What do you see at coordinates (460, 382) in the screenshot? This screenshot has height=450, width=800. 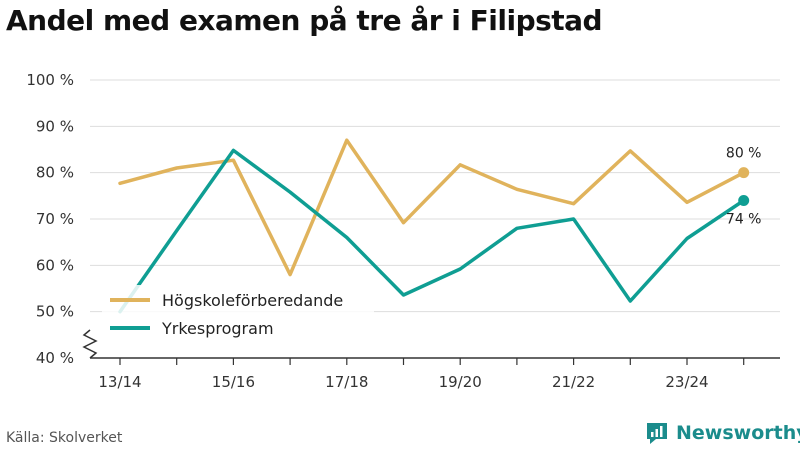 I see `x-tick-label: 19/20` at bounding box center [460, 382].